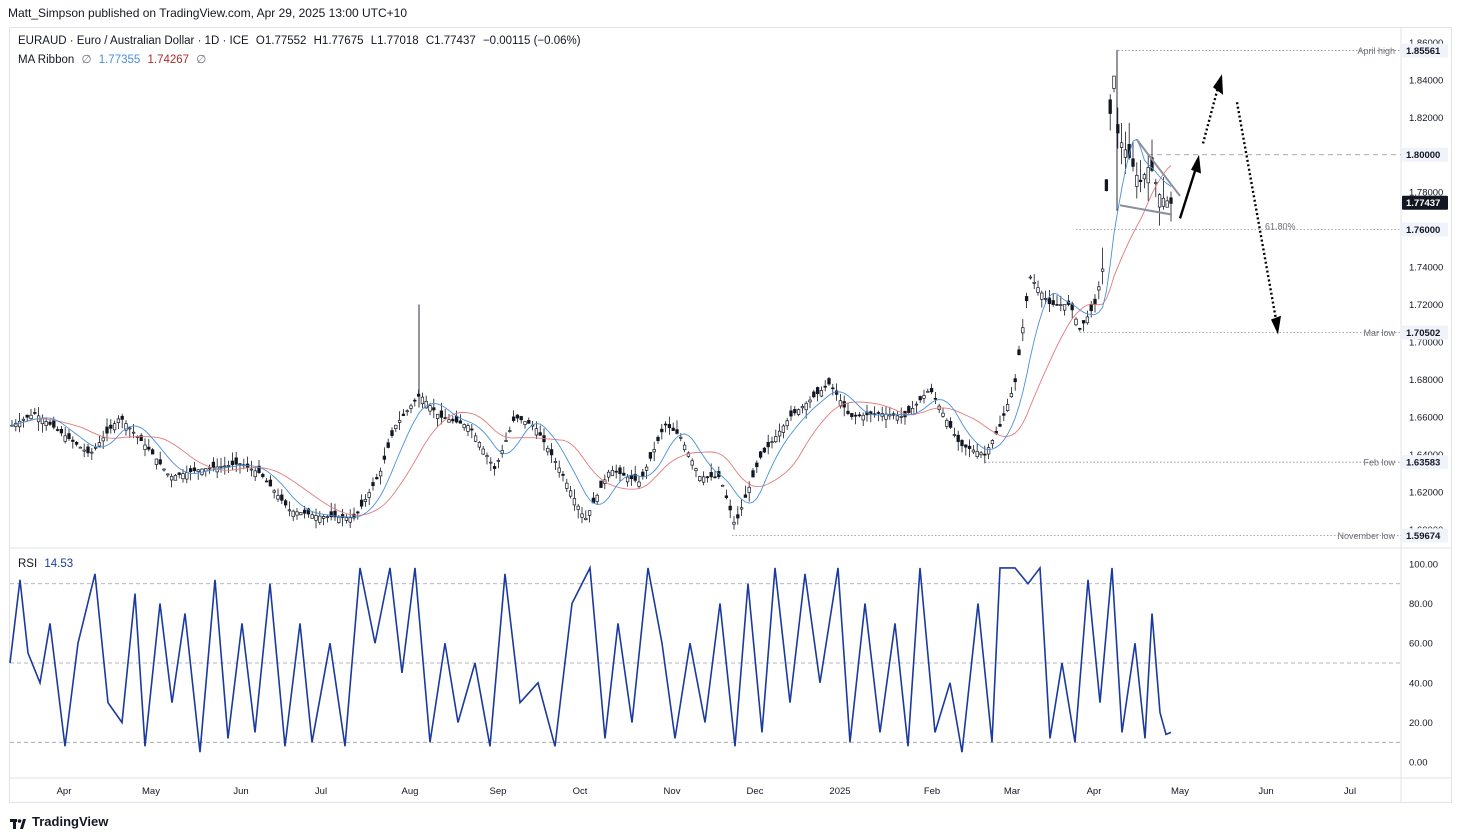 This screenshot has width=1463, height=839. Describe the element at coordinates (1180, 791) in the screenshot. I see `x-tick-label: May` at that location.